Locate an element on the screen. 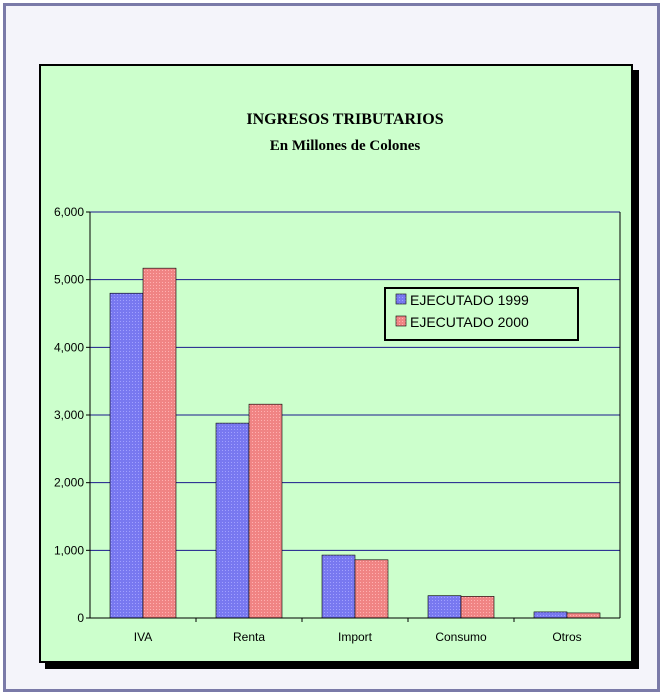 This screenshot has width=660, height=692. legend-swatch-1999 is located at coordinates (401, 299).